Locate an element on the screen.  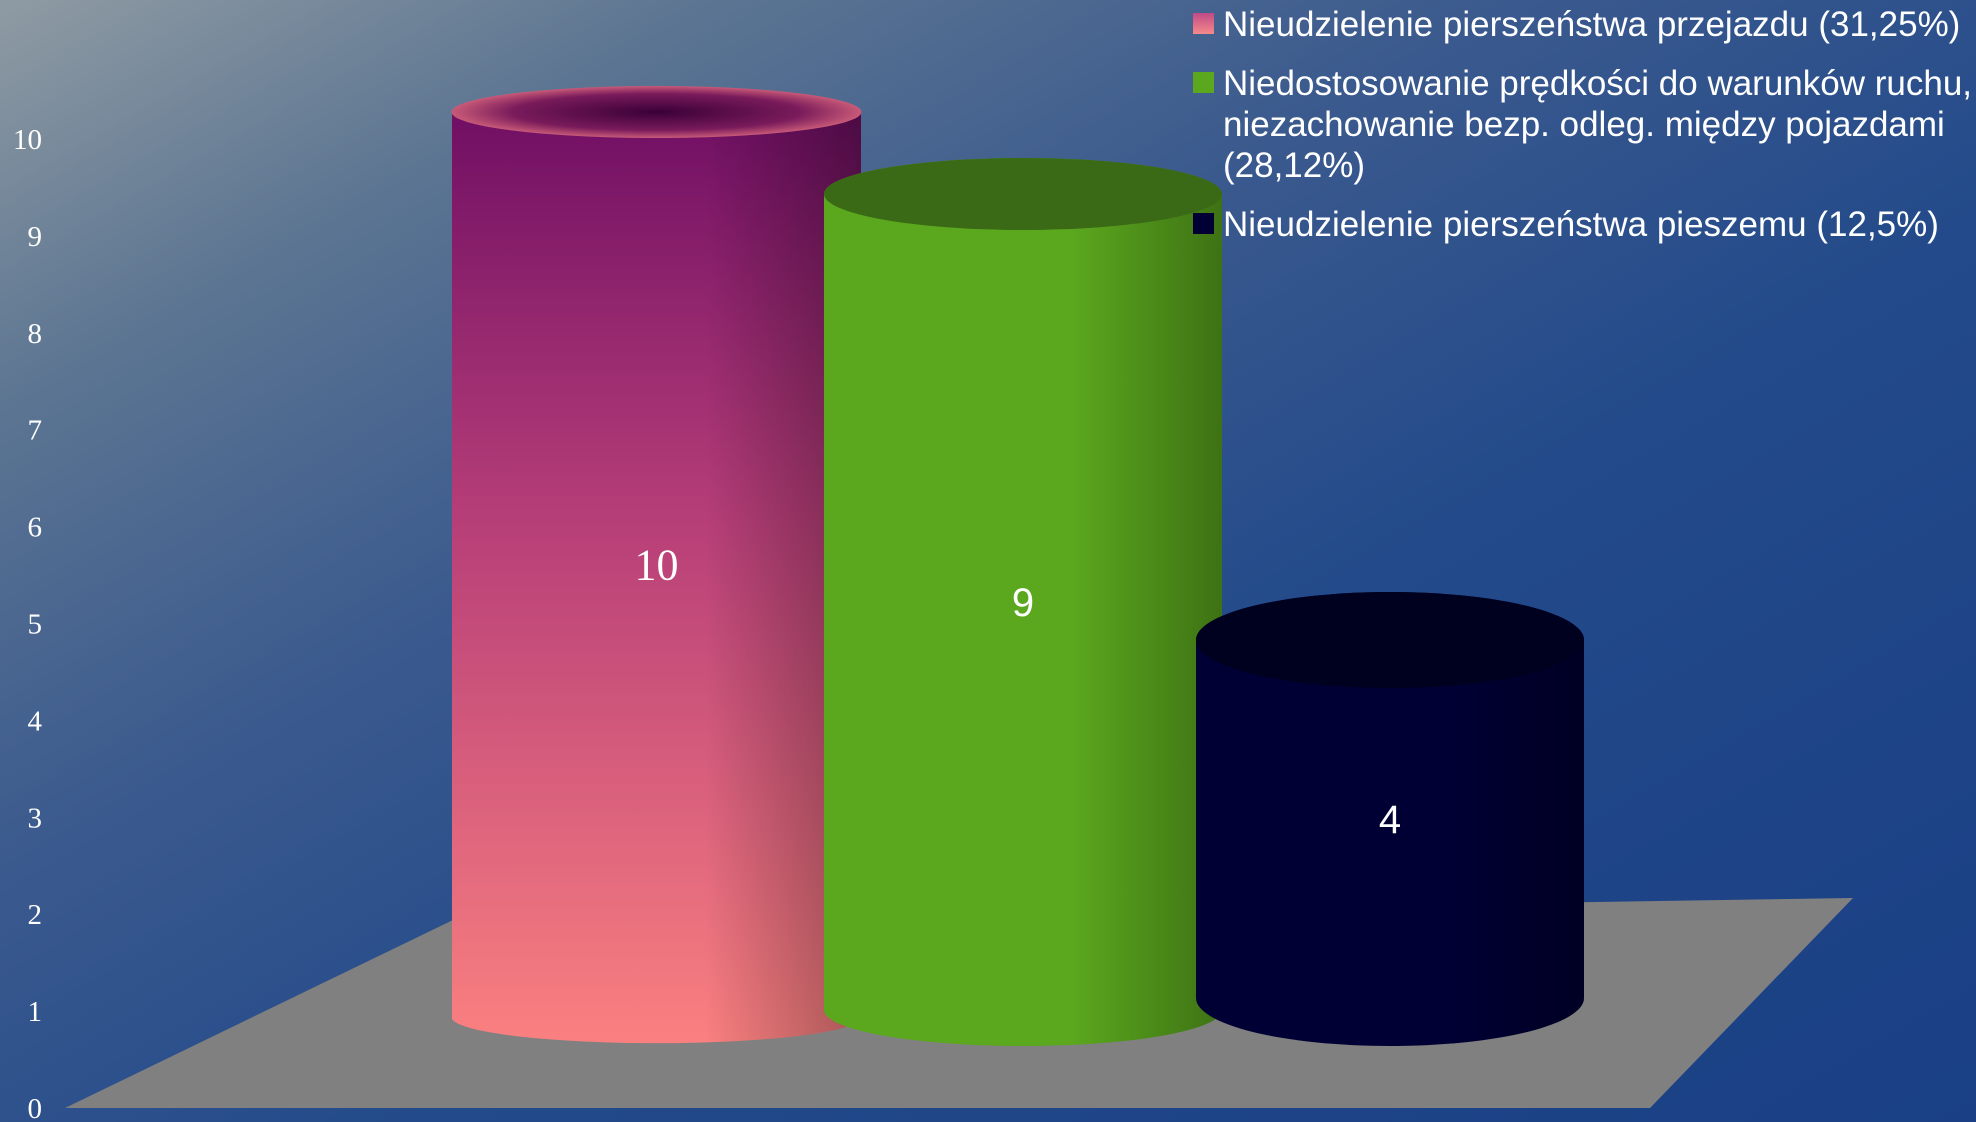
y-tick-label: 8 is located at coordinates (35, 334).